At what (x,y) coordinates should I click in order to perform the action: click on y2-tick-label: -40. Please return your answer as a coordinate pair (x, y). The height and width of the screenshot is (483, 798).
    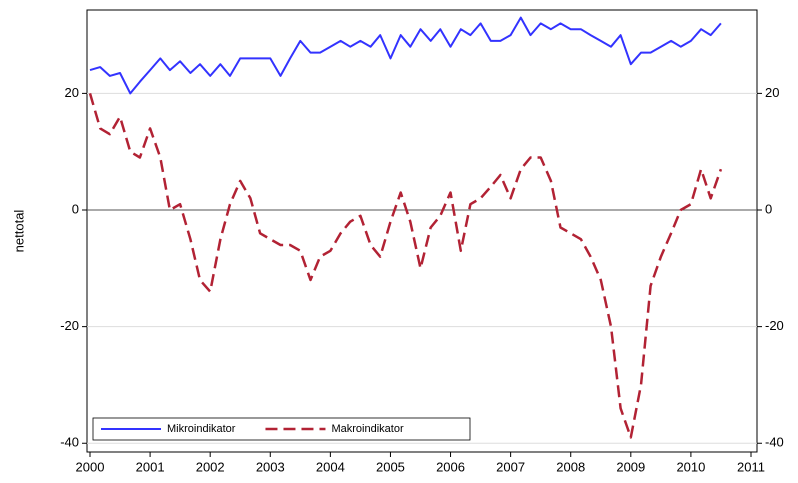
    Looking at the image, I should click on (774, 442).